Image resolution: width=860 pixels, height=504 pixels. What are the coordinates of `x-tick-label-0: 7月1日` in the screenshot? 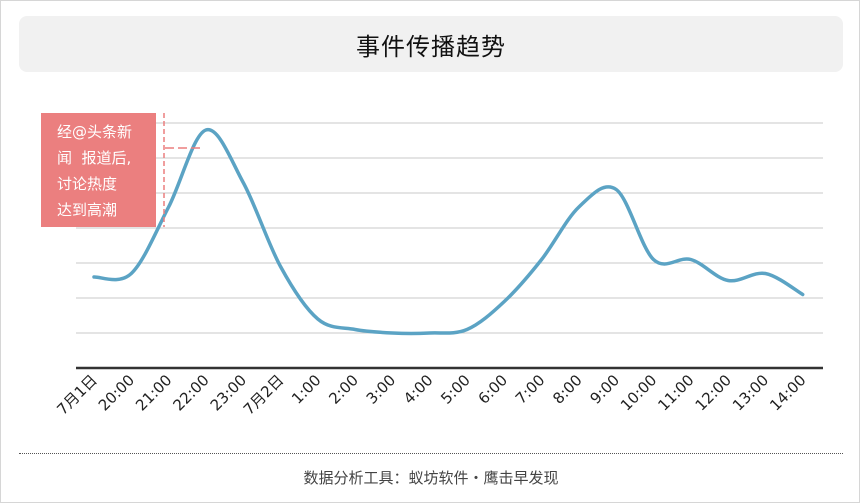 It's located at (76, 394).